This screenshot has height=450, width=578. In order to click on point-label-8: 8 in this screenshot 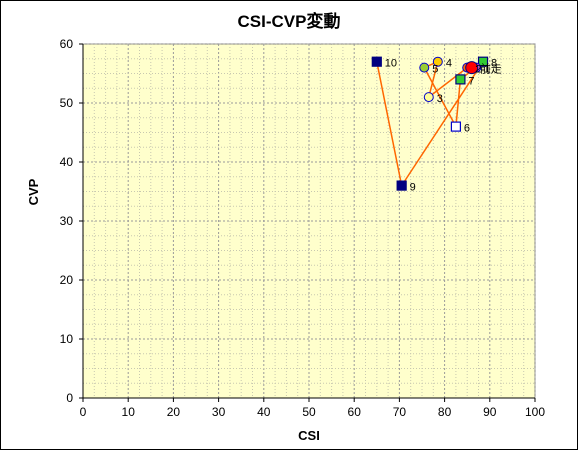, I will do `click(494, 64)`.